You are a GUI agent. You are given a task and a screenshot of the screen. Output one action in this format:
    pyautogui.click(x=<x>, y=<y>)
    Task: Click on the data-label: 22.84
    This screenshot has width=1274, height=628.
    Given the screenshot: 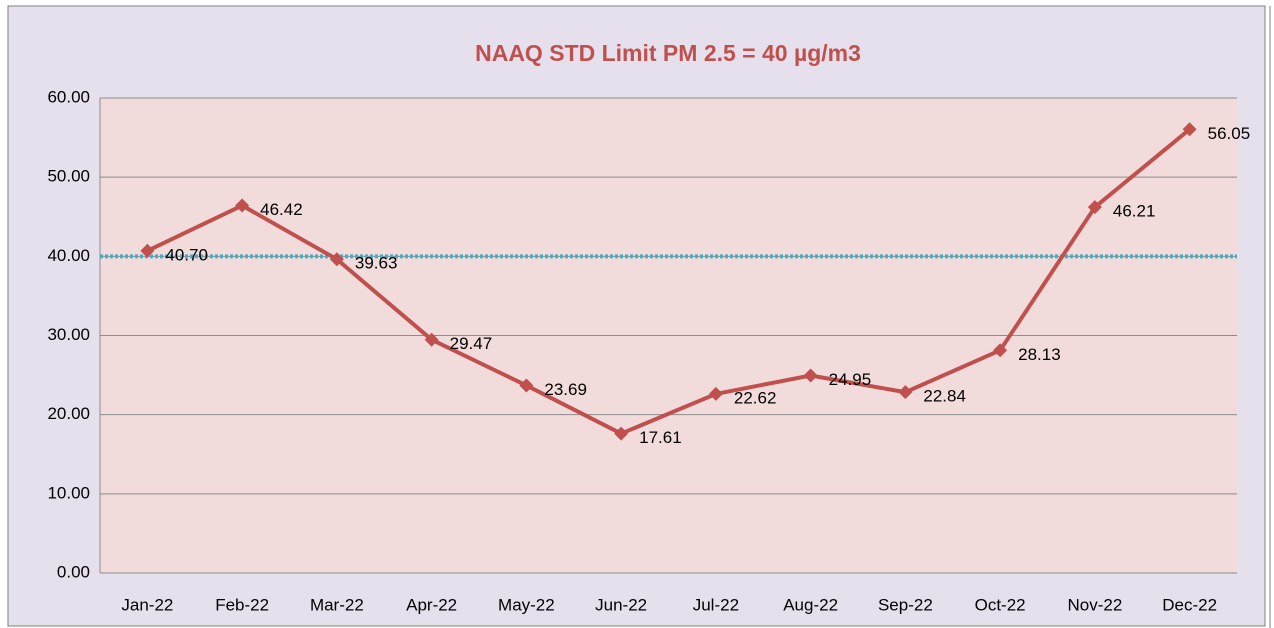 What is the action you would take?
    pyautogui.click(x=944, y=396)
    